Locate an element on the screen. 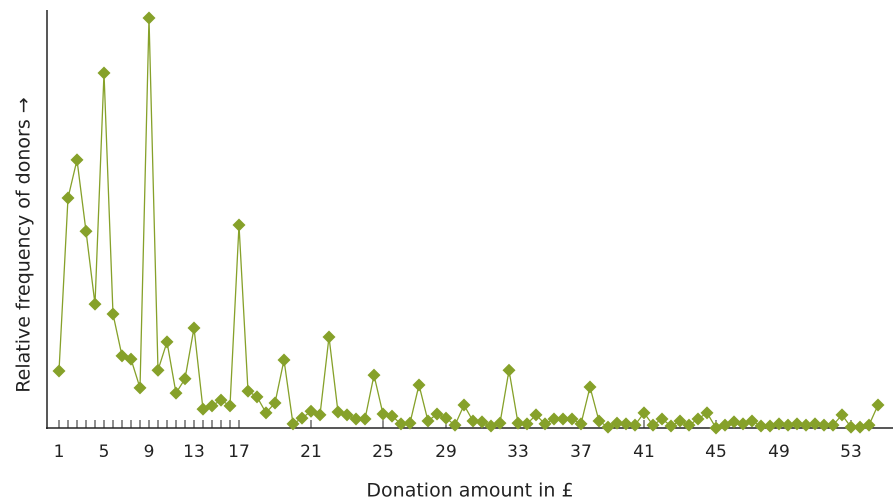  x-tick-label: 9 is located at coordinates (149, 452).